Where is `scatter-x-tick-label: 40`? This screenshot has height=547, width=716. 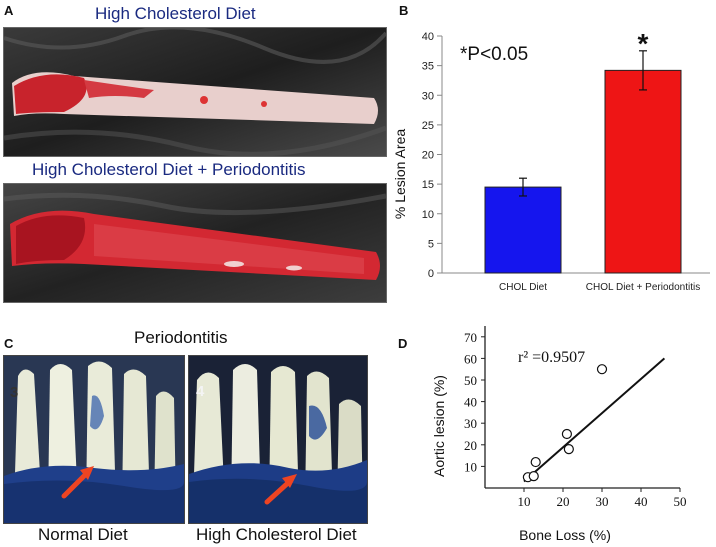
scatter-x-tick-label: 40 is located at coordinates (641, 501).